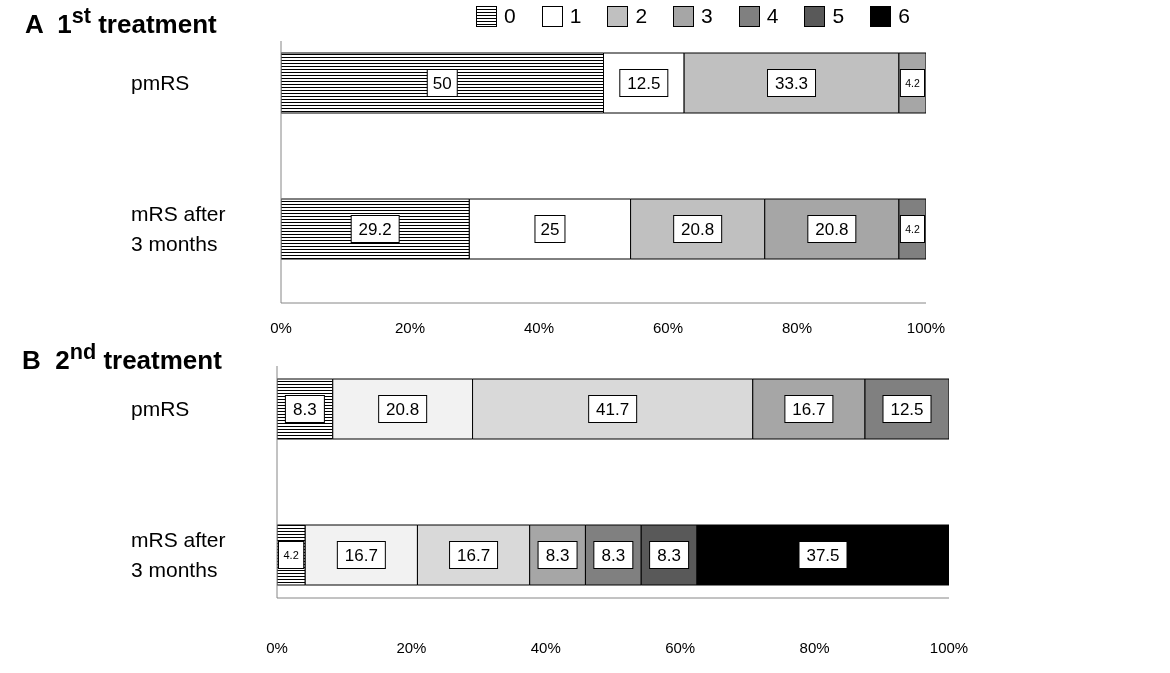 Image resolution: width=1170 pixels, height=673 pixels. I want to click on data-label: 29.2, so click(375, 229).